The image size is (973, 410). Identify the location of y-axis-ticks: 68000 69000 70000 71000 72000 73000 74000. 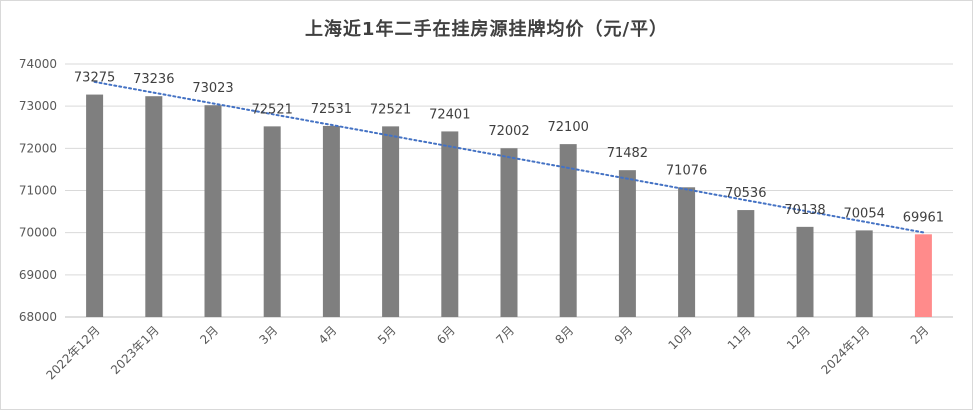
(38, 190).